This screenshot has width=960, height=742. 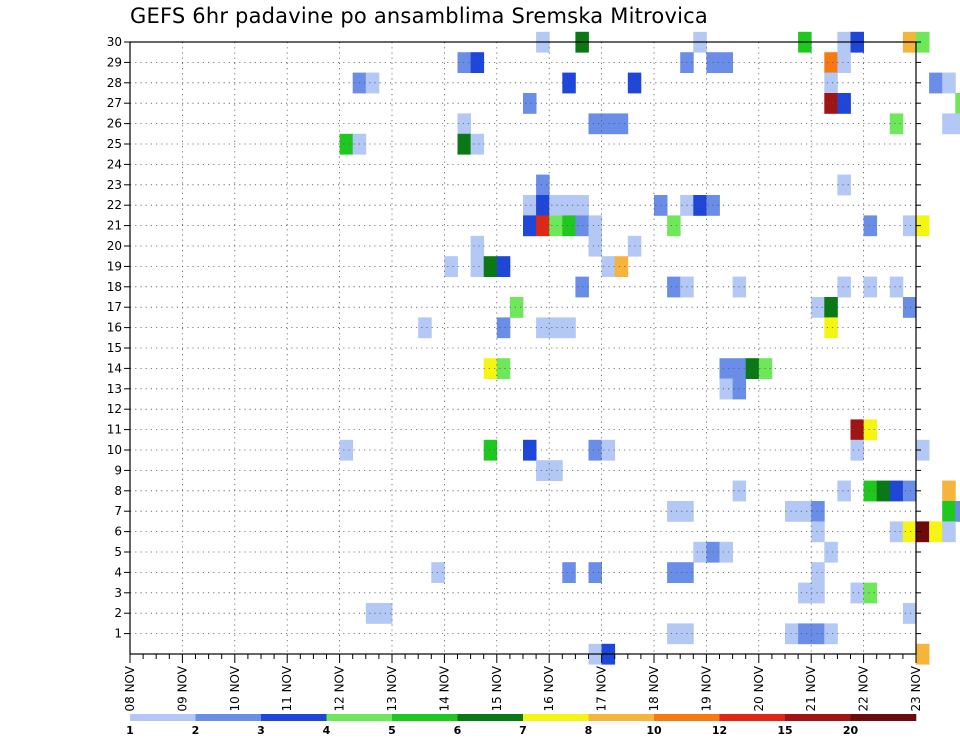 What do you see at coordinates (654, 688) in the screenshot?
I see `x-tick-label: 18 NOV` at bounding box center [654, 688].